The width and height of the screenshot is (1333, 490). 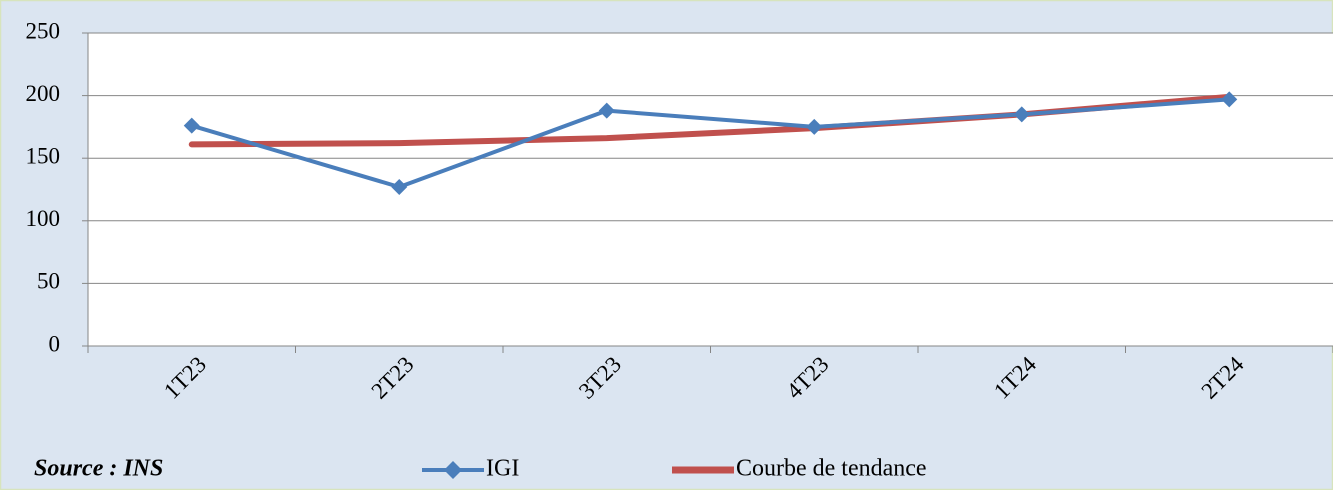 I want to click on y-tick-label: 200, so click(x=43, y=93).